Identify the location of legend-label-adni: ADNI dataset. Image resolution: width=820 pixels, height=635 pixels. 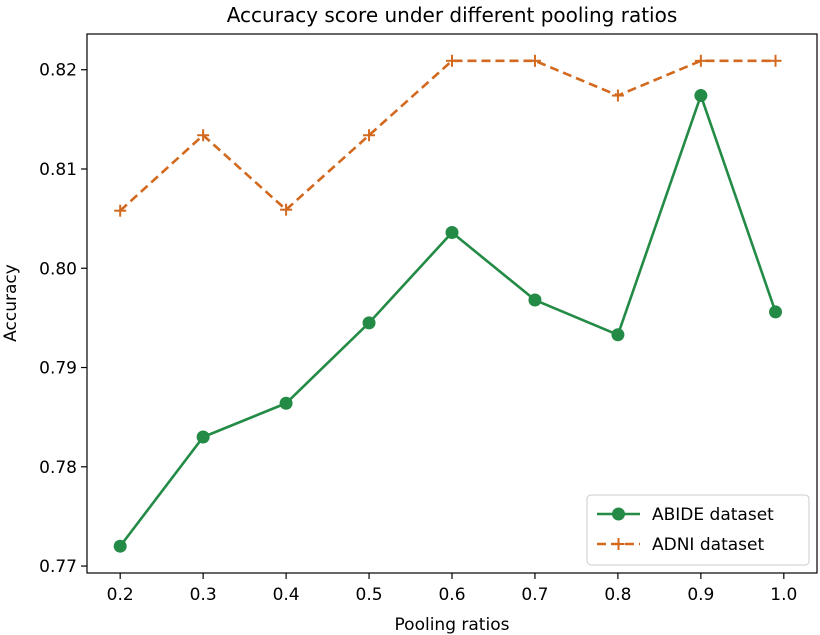
(708, 545).